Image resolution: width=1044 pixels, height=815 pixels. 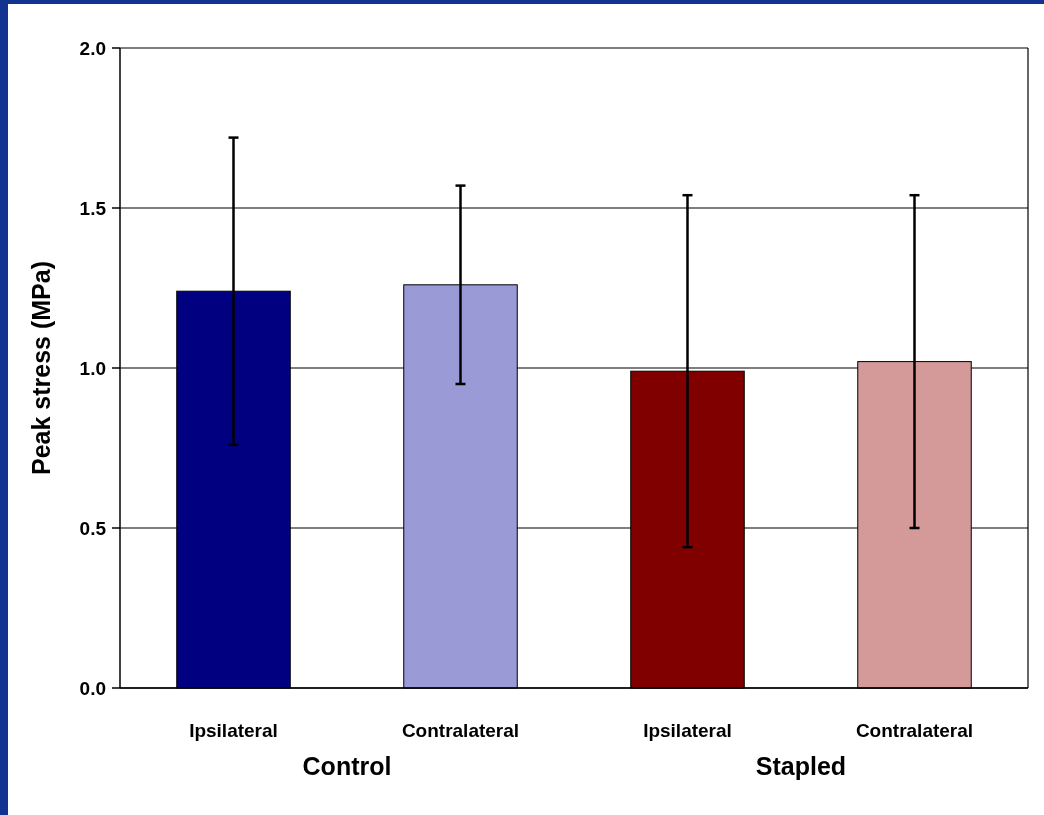 I want to click on text: Stapled, so click(x=801, y=766).